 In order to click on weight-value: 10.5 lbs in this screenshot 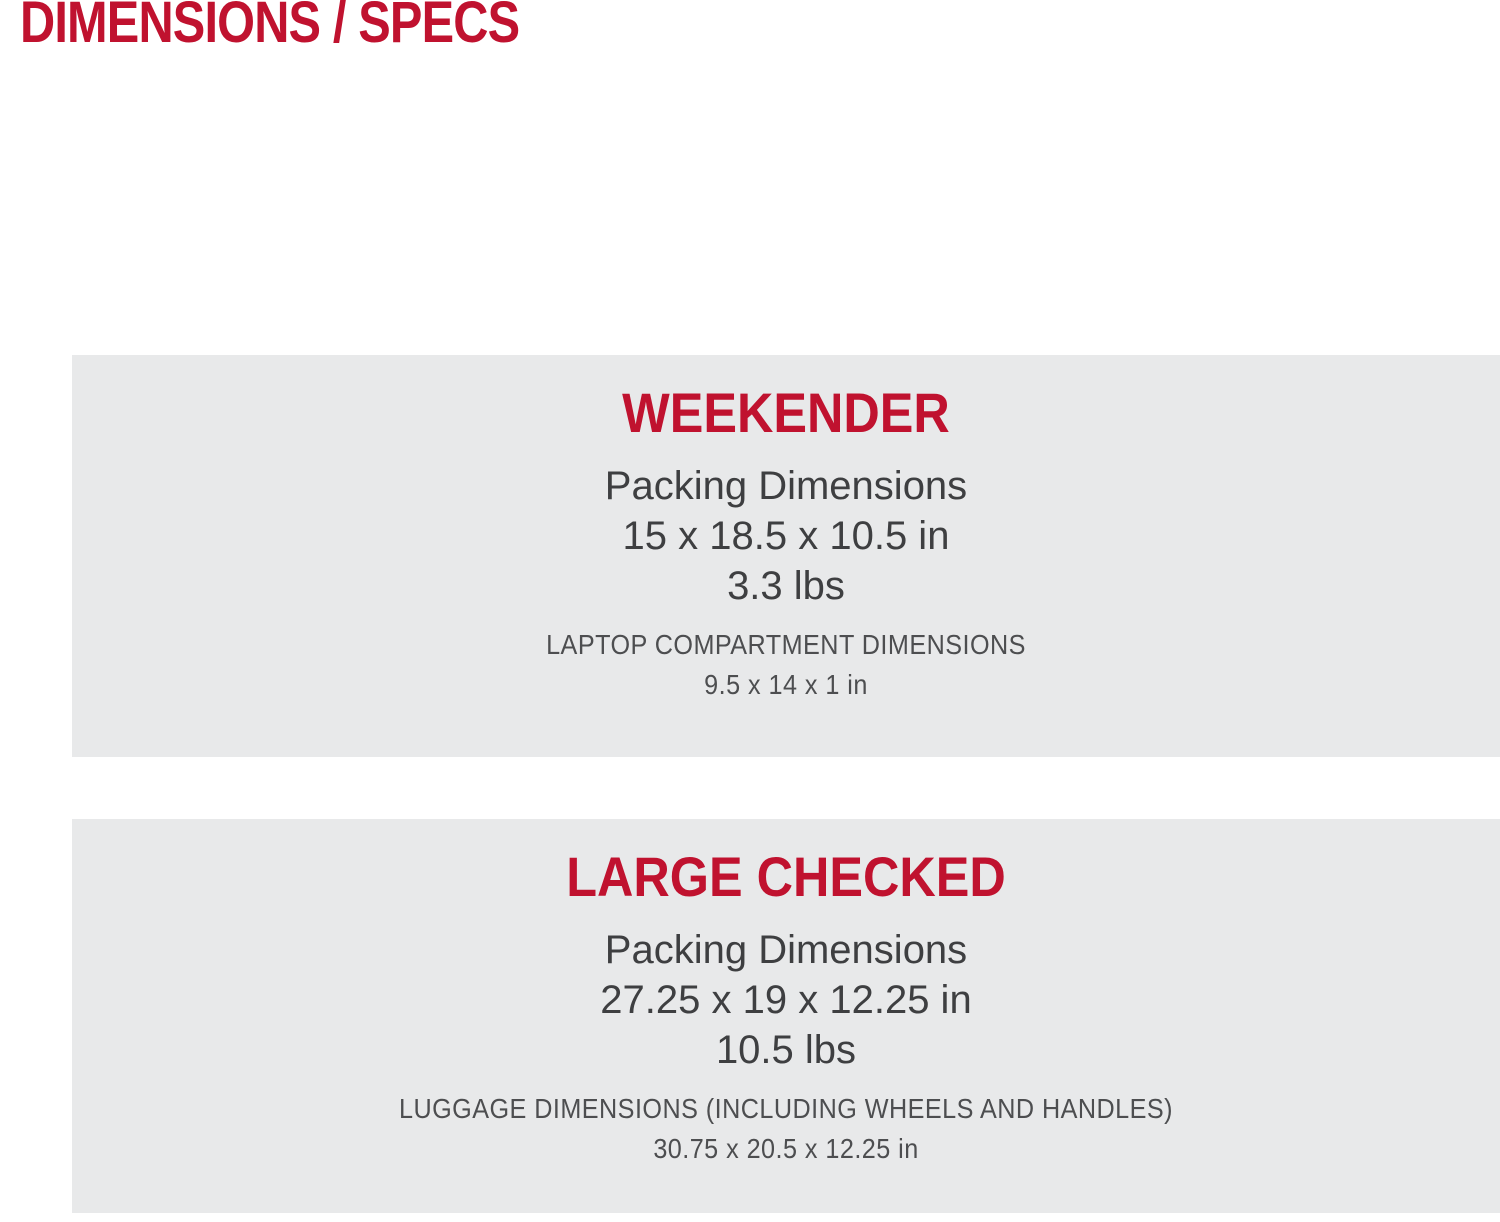, I will do `click(786, 1050)`.